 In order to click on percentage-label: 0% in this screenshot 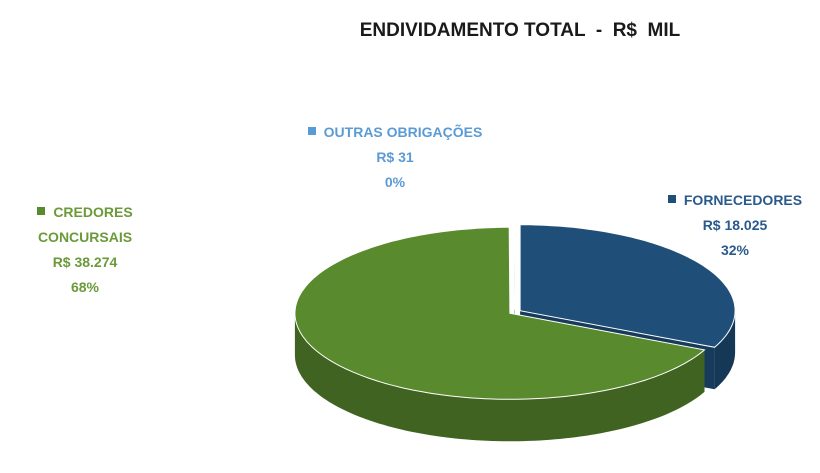, I will do `click(395, 182)`.